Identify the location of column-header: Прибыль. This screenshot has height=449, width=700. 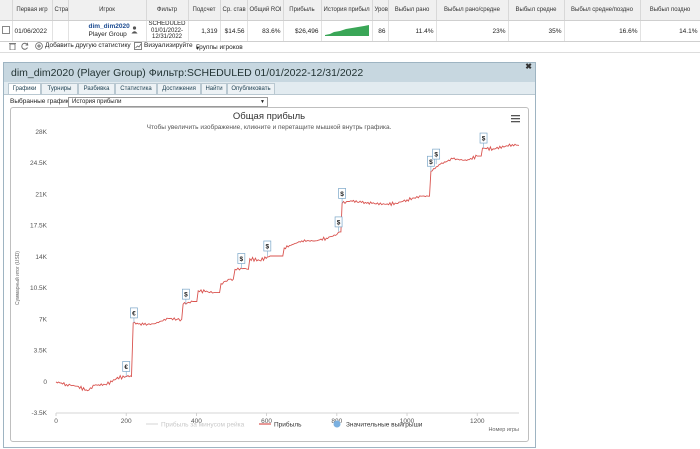
(302, 10).